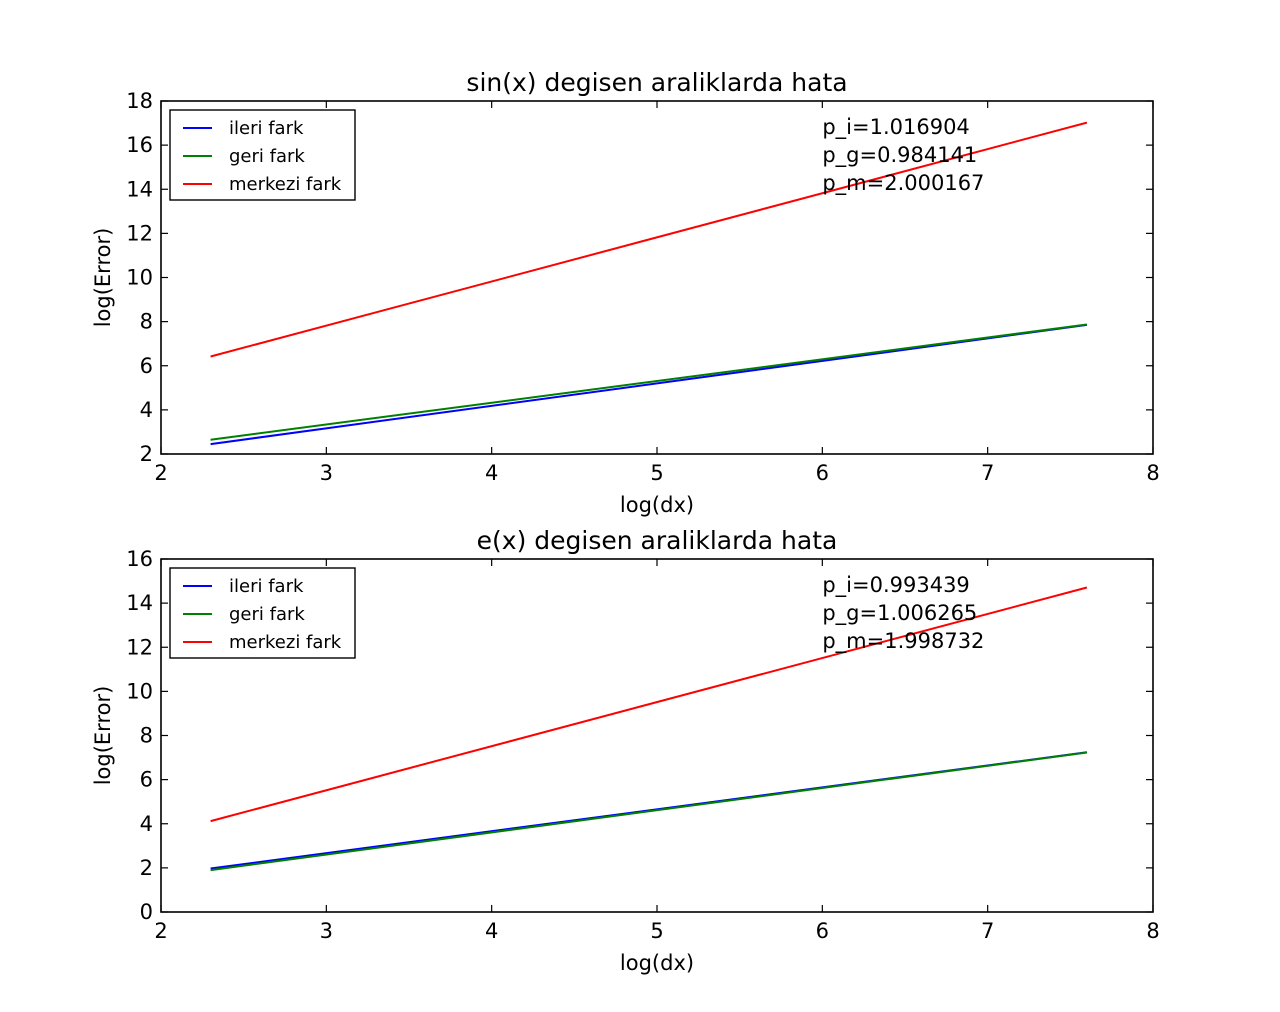 This screenshot has width=1280, height=1012. What do you see at coordinates (657, 540) in the screenshot?
I see `chart-title: e(x) degisen araliklarda hata` at bounding box center [657, 540].